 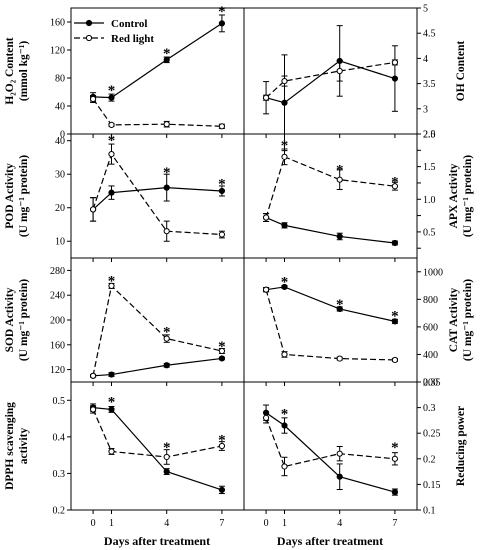 What do you see at coordinates (60, 79) in the screenshot?
I see `y-tick-label-h2o2: 80` at bounding box center [60, 79].